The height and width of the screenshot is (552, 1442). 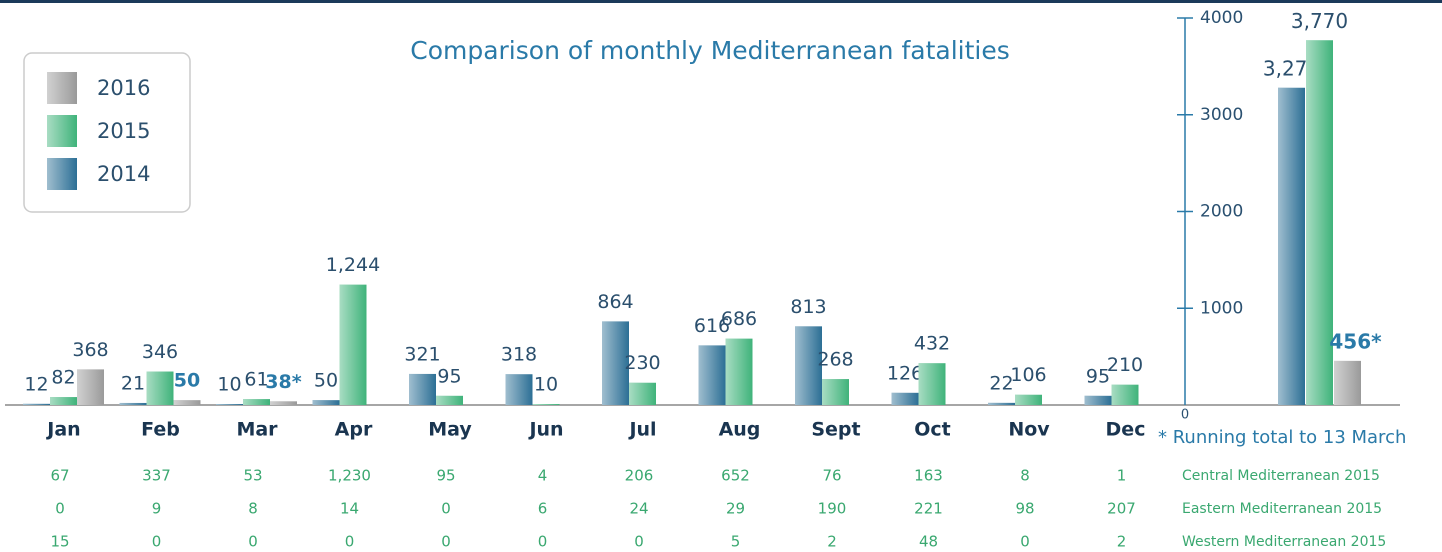 What do you see at coordinates (256, 380) in the screenshot?
I see `value-label: 61` at bounding box center [256, 380].